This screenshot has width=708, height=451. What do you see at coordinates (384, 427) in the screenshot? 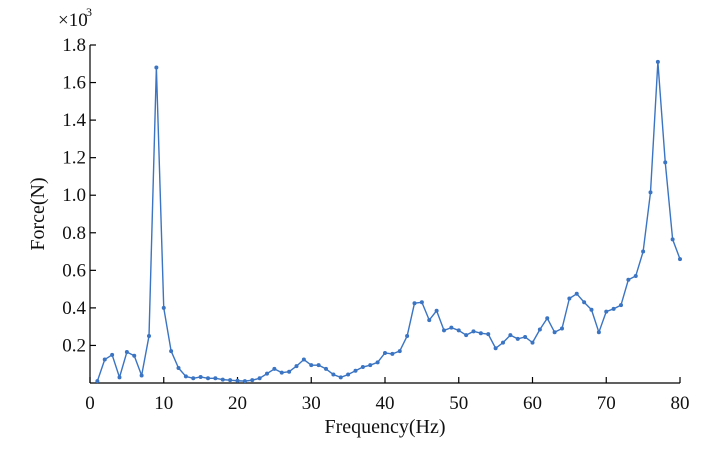
I see `x-axis-label: Frequency(Hz)` at bounding box center [384, 427].